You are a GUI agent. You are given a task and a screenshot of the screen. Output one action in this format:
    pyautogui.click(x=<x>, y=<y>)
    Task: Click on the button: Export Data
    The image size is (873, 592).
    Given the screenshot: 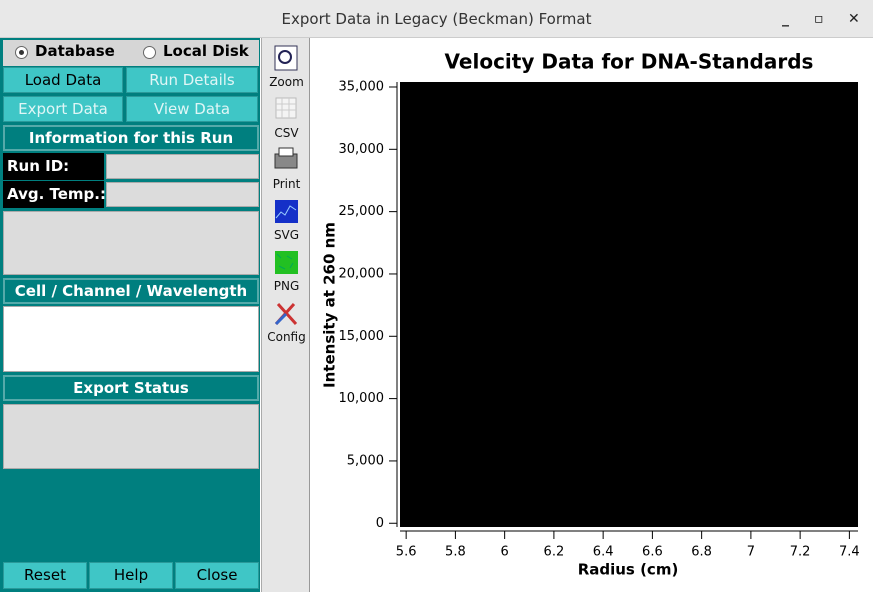 What is the action you would take?
    pyautogui.click(x=63, y=109)
    